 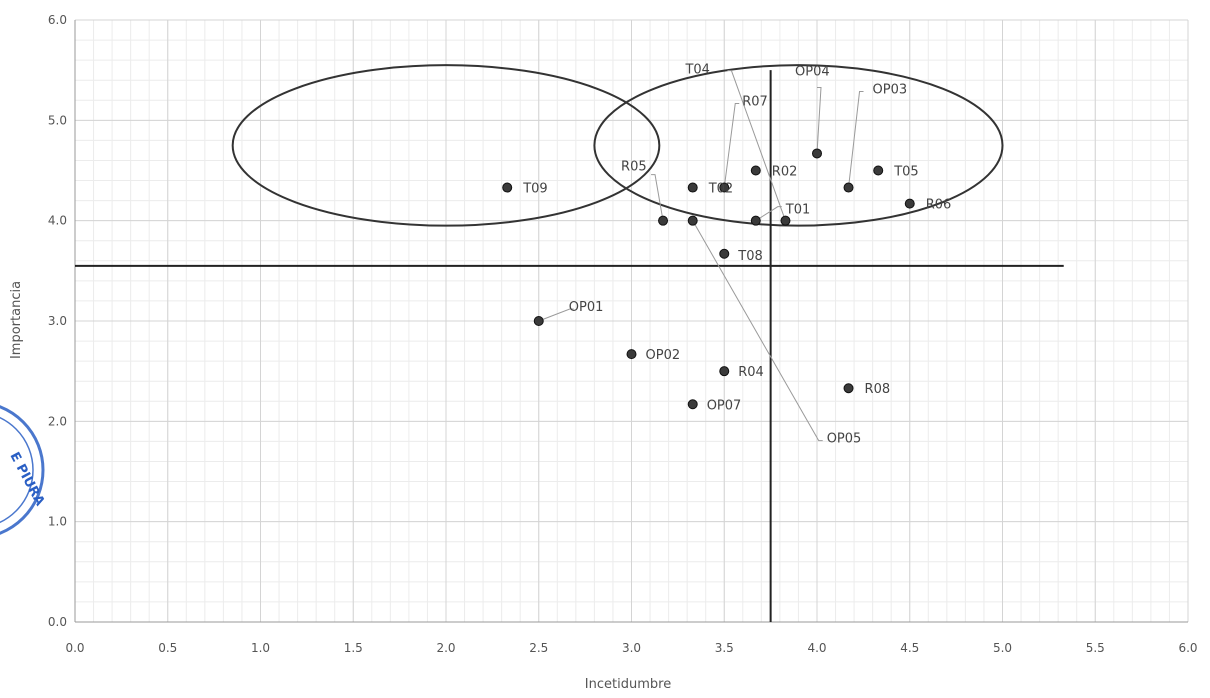 I want to click on data-label: R04, so click(x=751, y=372).